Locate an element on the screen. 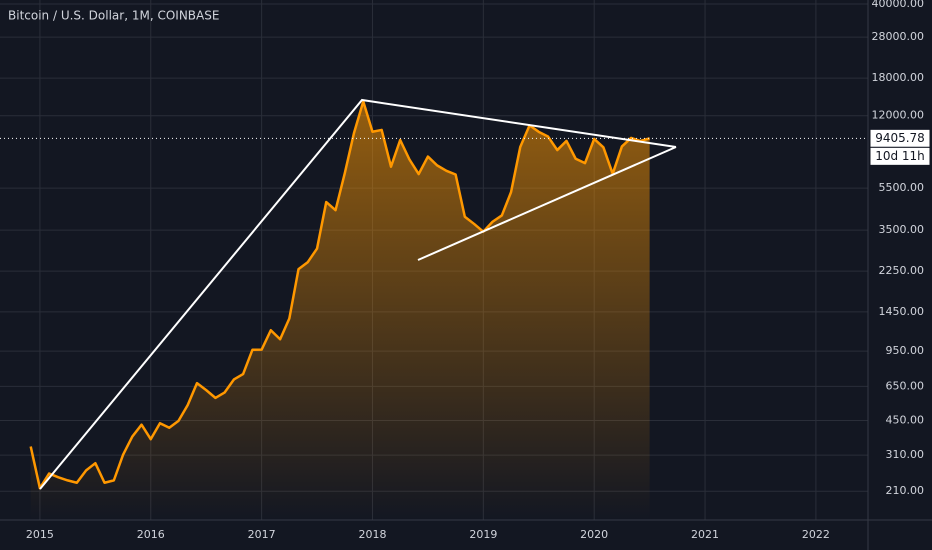 Image resolution: width=932 pixels, height=550 pixels. y-tick-label: 3500.00 is located at coordinates (902, 229).